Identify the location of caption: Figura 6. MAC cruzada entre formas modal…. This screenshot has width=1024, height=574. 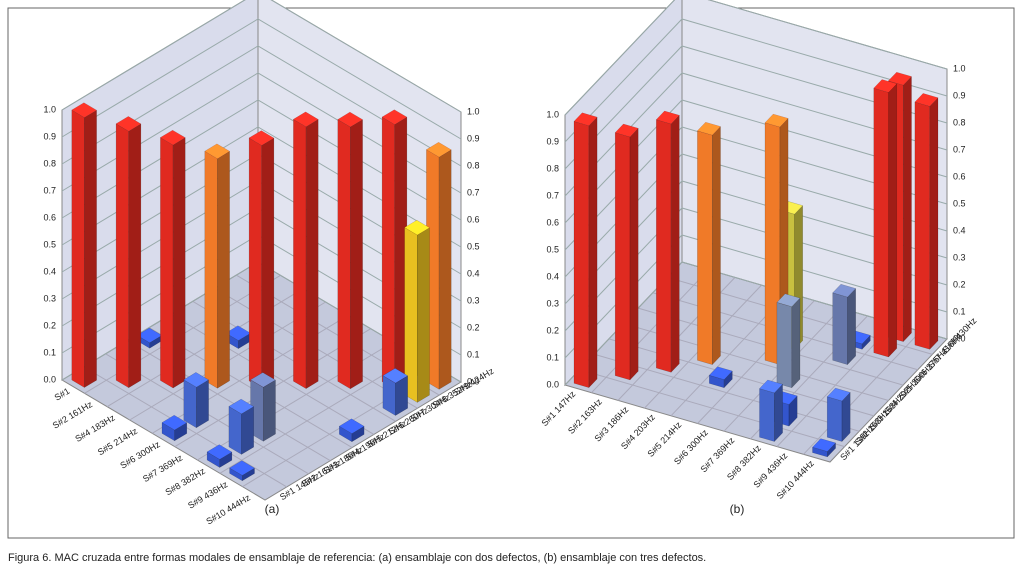
(357, 558).